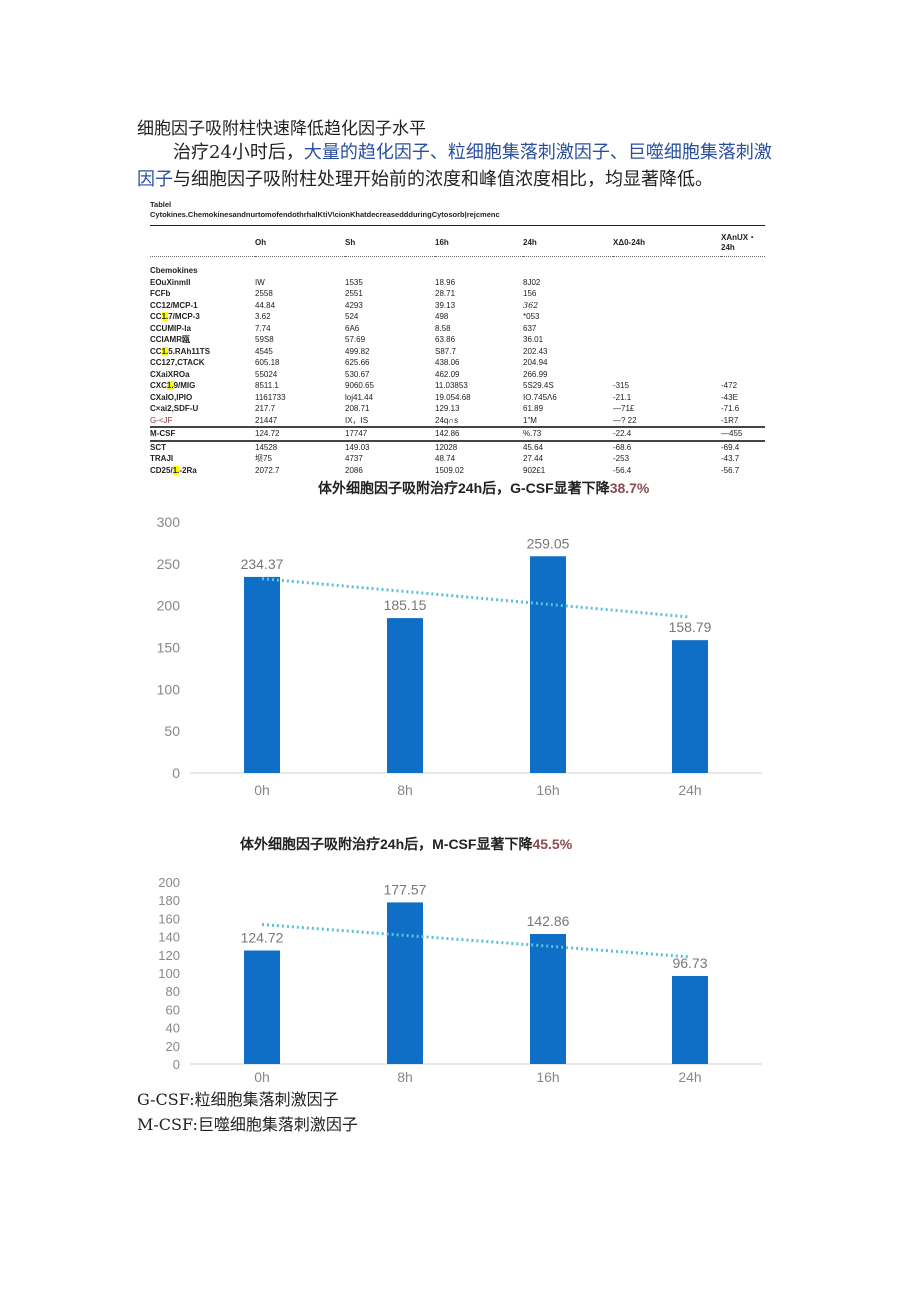 The image size is (920, 1301). Describe the element at coordinates (202, 471) in the screenshot. I see `row-label: CD25/1.-2Ra` at that location.